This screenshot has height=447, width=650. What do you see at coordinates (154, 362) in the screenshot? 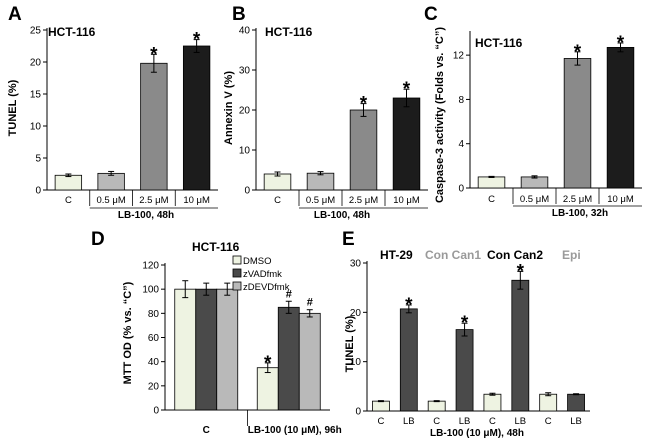
I see `y-tick-label-d: 40` at bounding box center [154, 362].